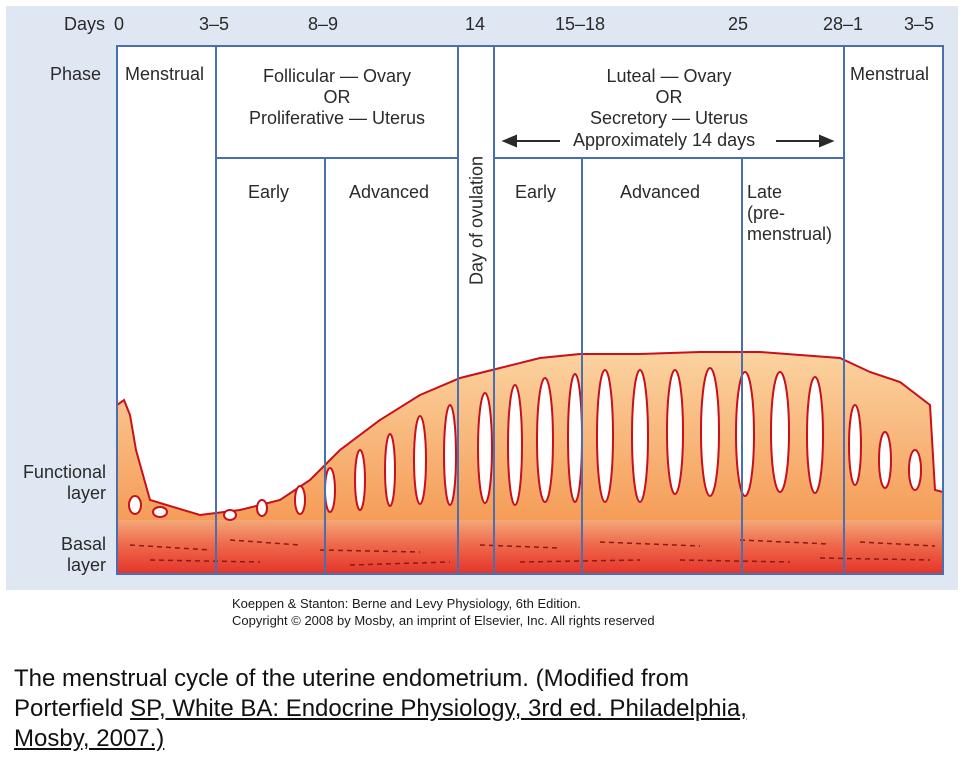 The image size is (960, 764). What do you see at coordinates (475, 24) in the screenshot?
I see `day-tick: 14` at bounding box center [475, 24].